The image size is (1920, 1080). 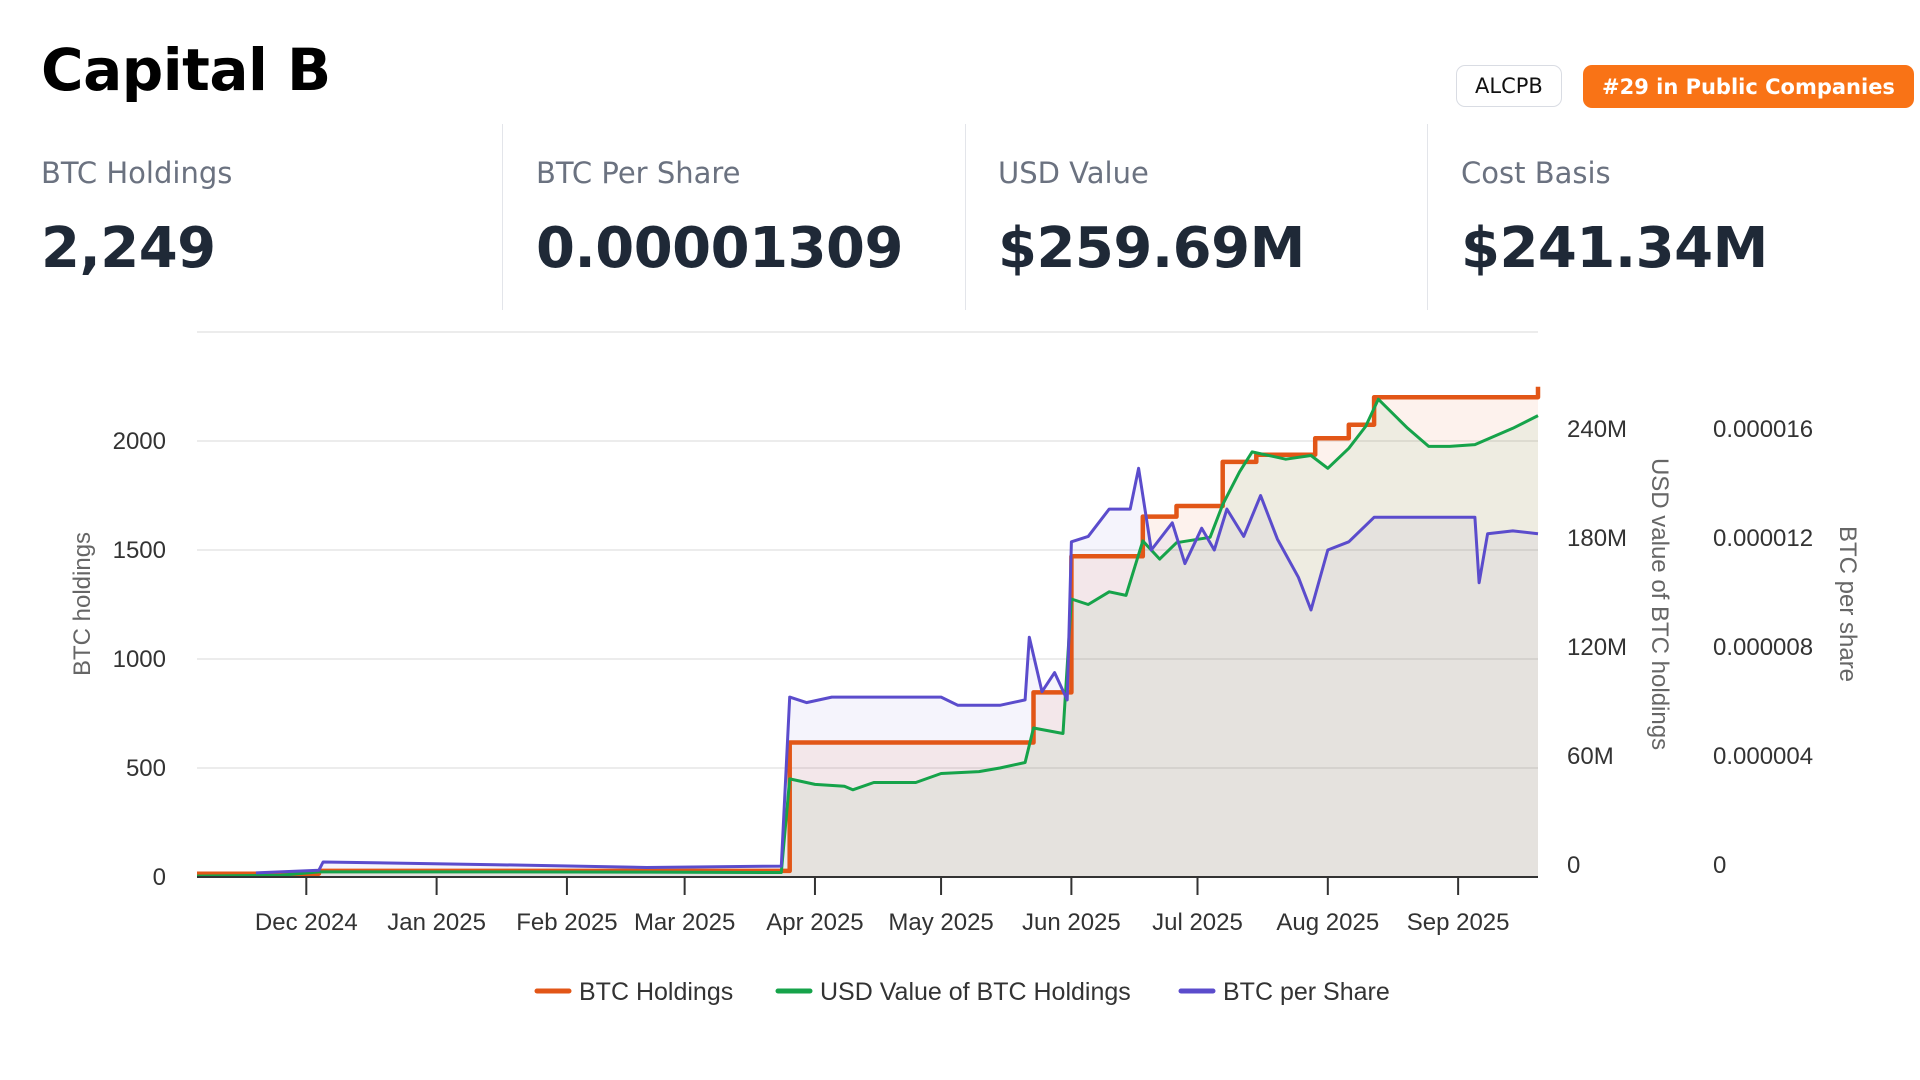 I want to click on legend-label-btc-holdings: BTC Holdings, so click(x=656, y=992).